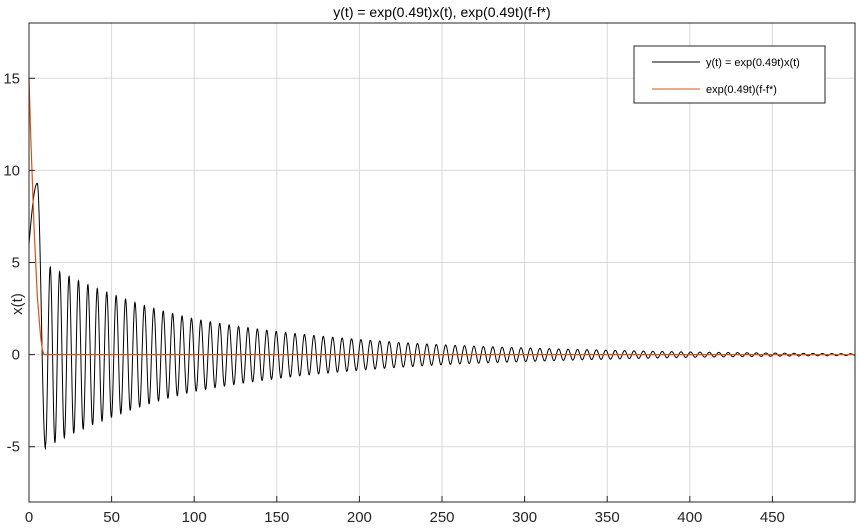 This screenshot has height=528, width=863. Describe the element at coordinates (29, 517) in the screenshot. I see `x-tick-label-0: 0` at that location.